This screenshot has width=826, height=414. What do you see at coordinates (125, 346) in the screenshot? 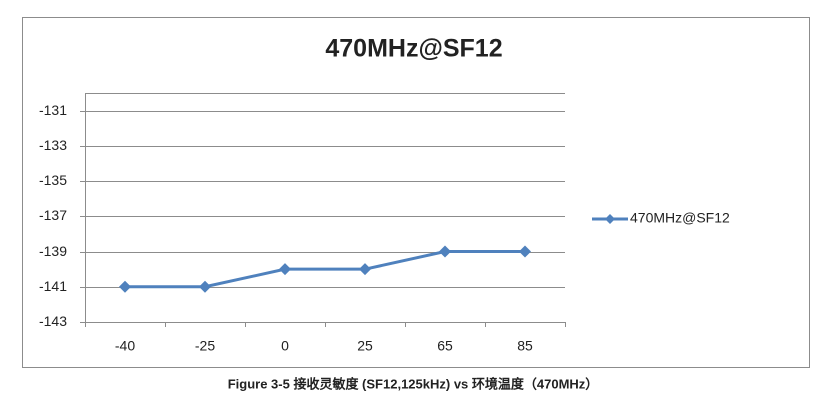
I see `x-tick-label: -40` at bounding box center [125, 346].